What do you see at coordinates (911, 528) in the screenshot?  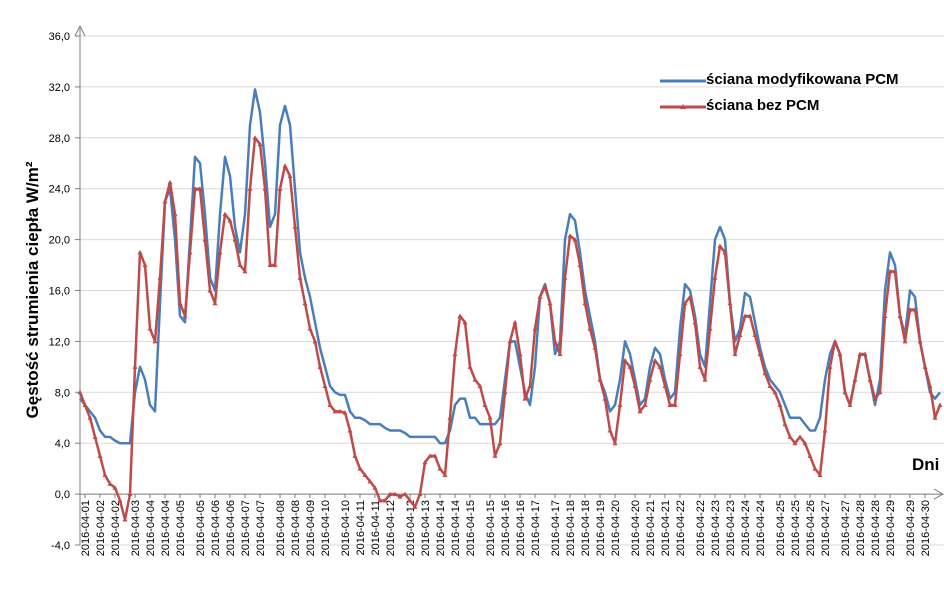 I see `x-tick-label: 2016-04-29` at bounding box center [911, 528].